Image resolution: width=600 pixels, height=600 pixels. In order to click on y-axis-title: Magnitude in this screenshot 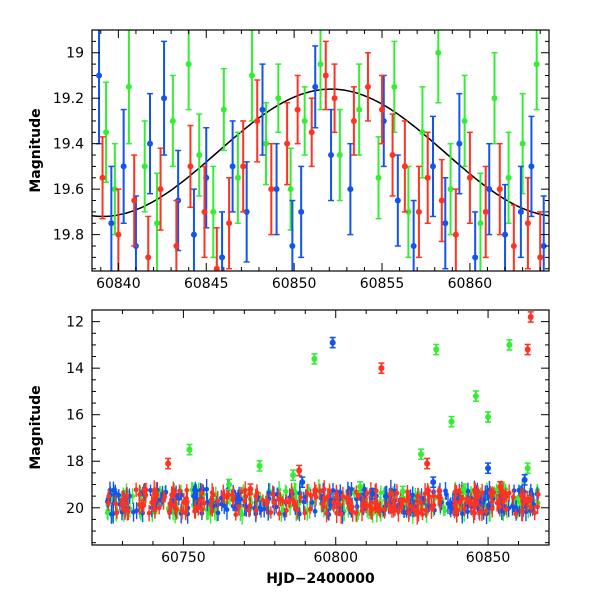, I will do `click(36, 427)`.